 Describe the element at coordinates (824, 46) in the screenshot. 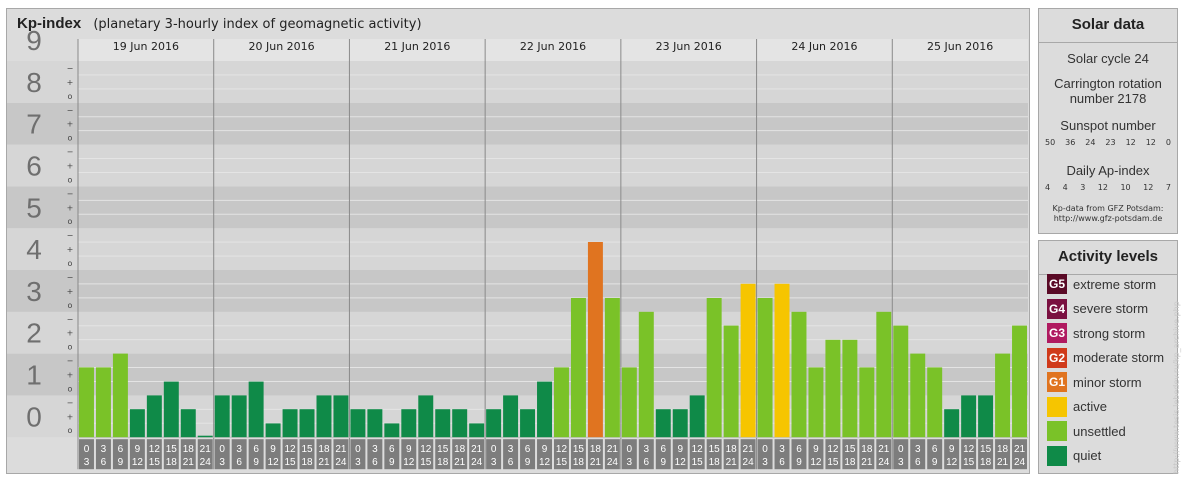

I see `day-label: 24 Jun 2016` at that location.